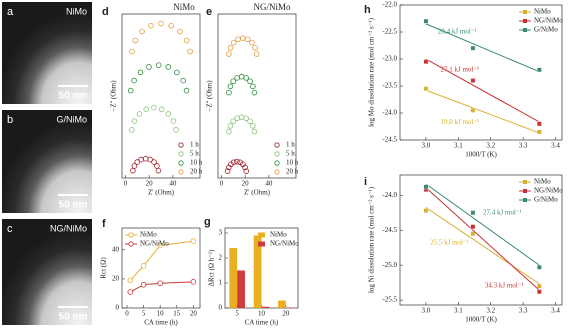  Describe the element at coordinates (196, 163) in the screenshot. I see `legend-label: 10 h` at that location.